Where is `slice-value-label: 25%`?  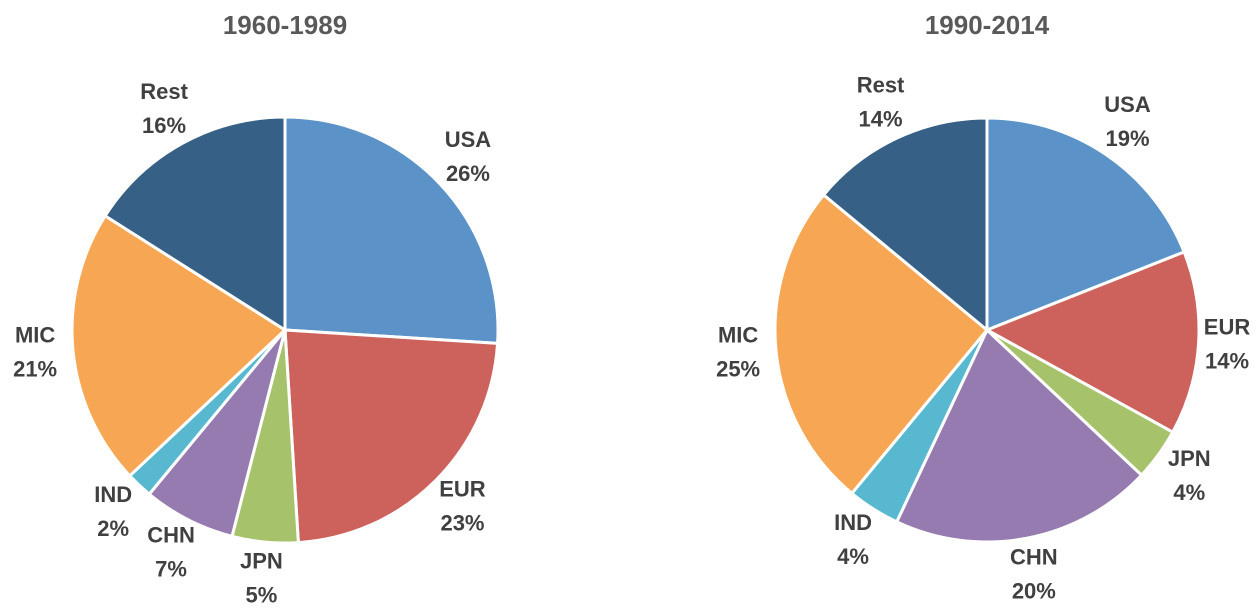
slice-value-label: 25% is located at coordinates (738, 368).